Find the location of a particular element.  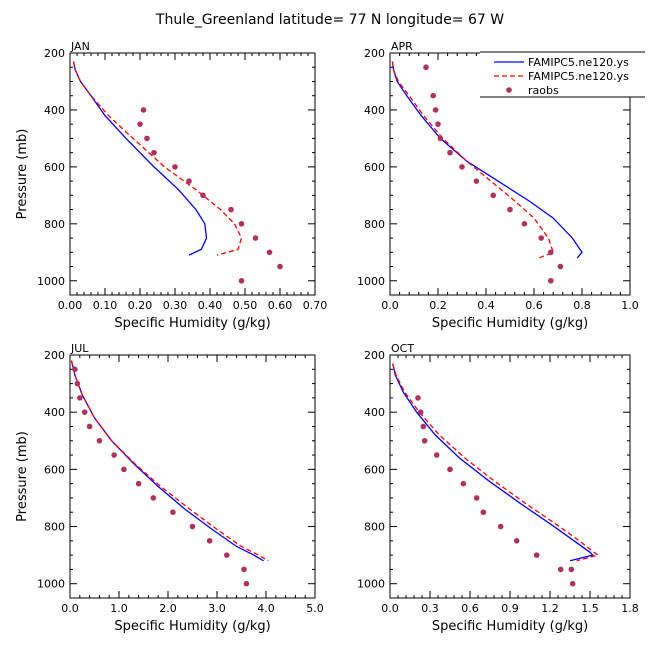

x-tick-label: 1.5 is located at coordinates (590, 608).